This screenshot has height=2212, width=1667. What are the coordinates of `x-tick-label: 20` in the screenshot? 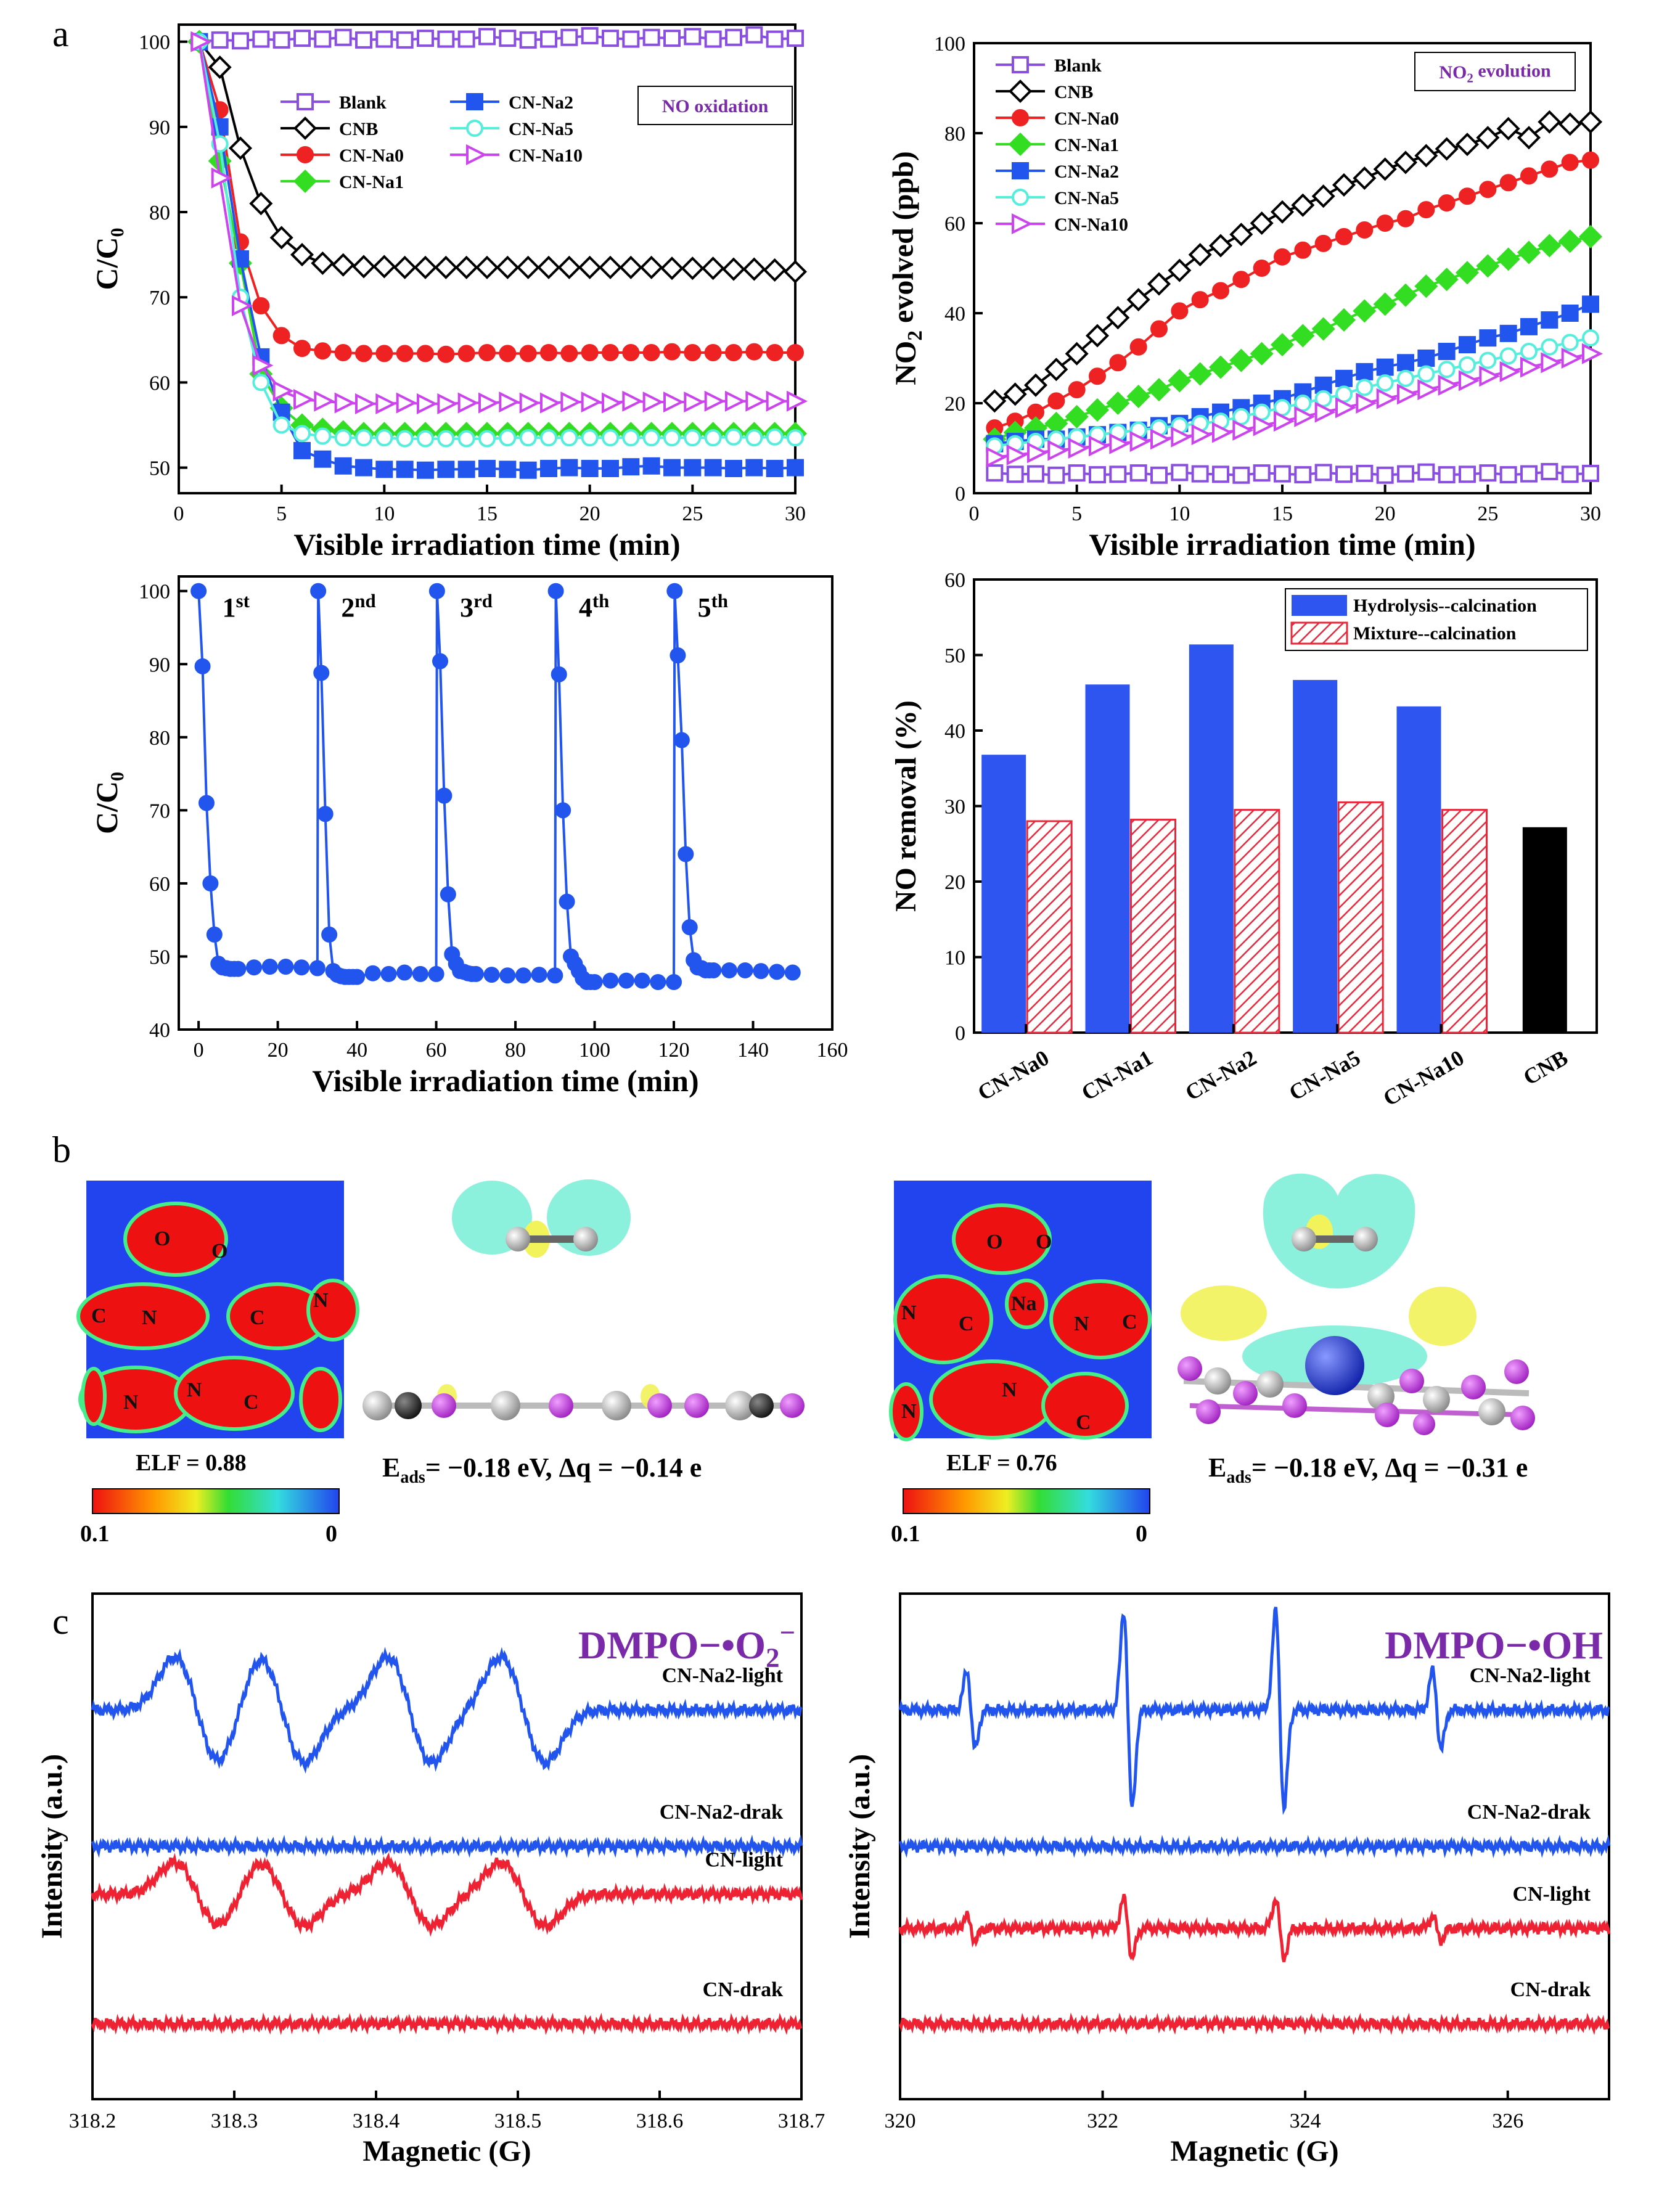 It's located at (590, 513).